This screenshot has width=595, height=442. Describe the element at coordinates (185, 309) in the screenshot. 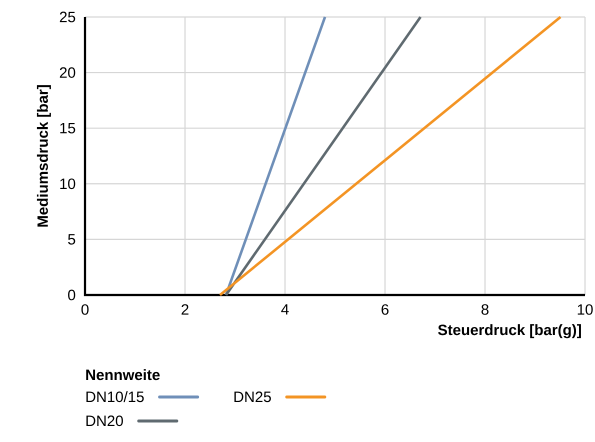

I see `x-tick-label: 2` at that location.